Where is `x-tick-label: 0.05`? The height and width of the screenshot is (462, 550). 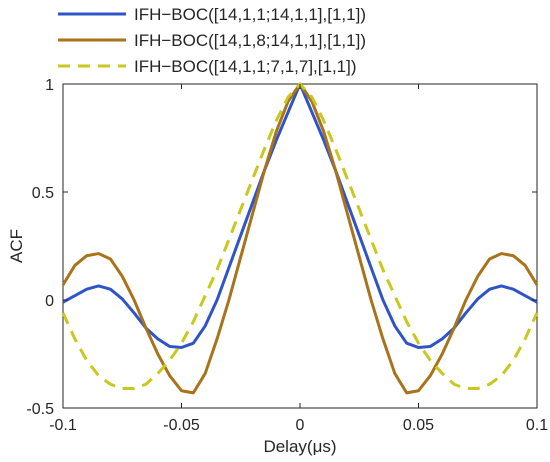 x-tick-label: 0.05 is located at coordinates (418, 425).